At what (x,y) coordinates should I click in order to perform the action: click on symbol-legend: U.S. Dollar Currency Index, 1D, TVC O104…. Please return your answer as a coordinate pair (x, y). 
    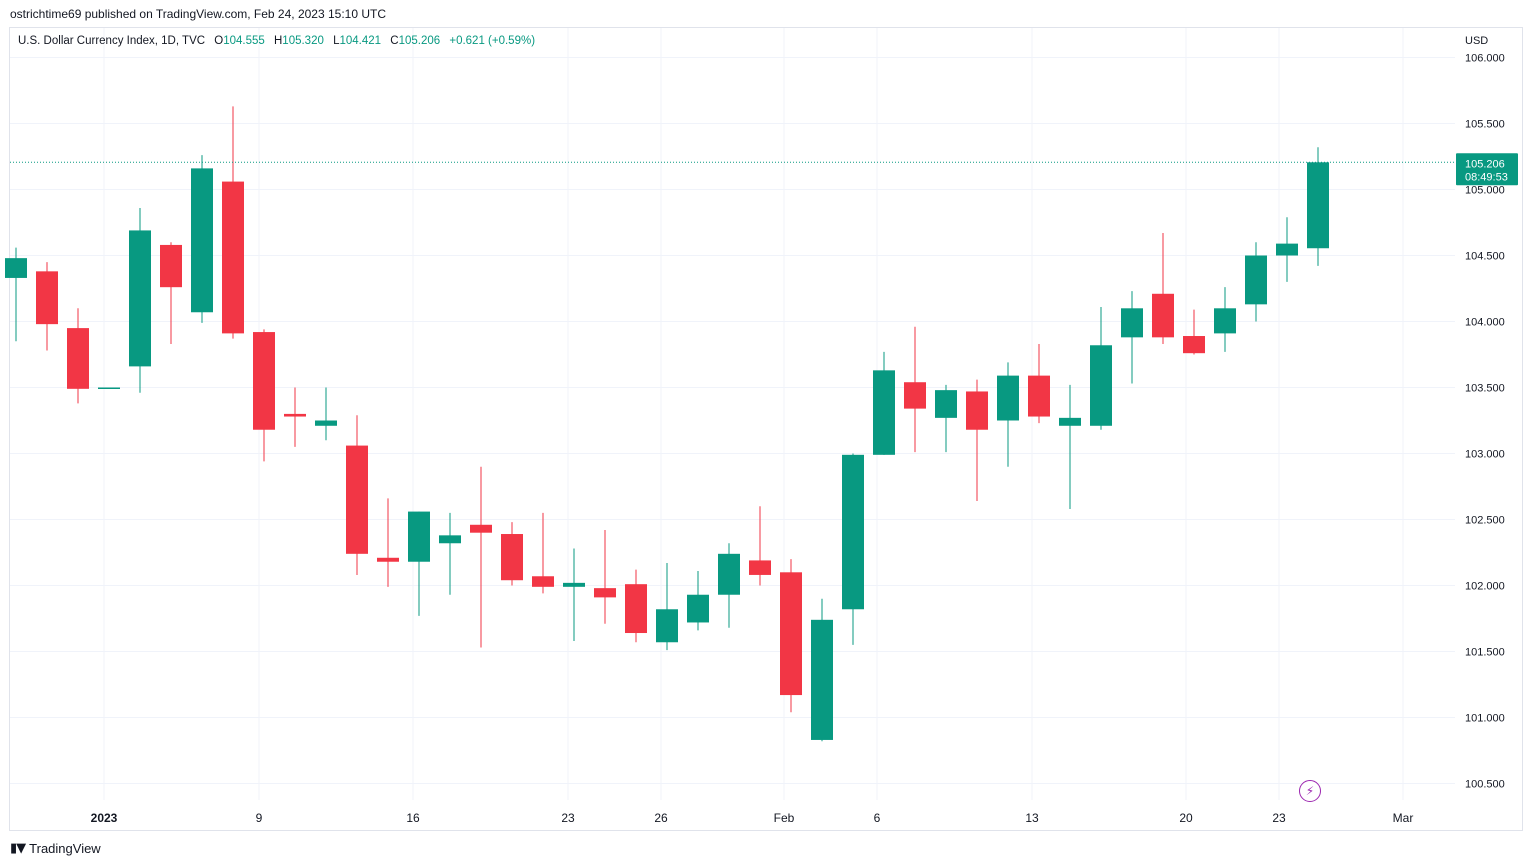
    Looking at the image, I should click on (276, 41).